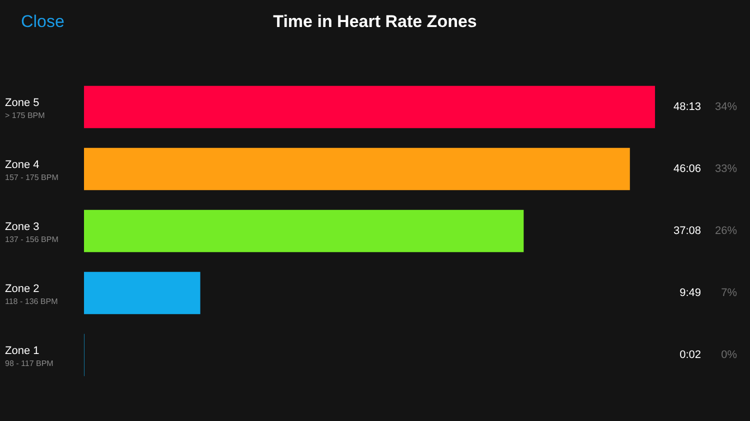  Describe the element at coordinates (42, 21) in the screenshot. I see `text: Close` at that location.